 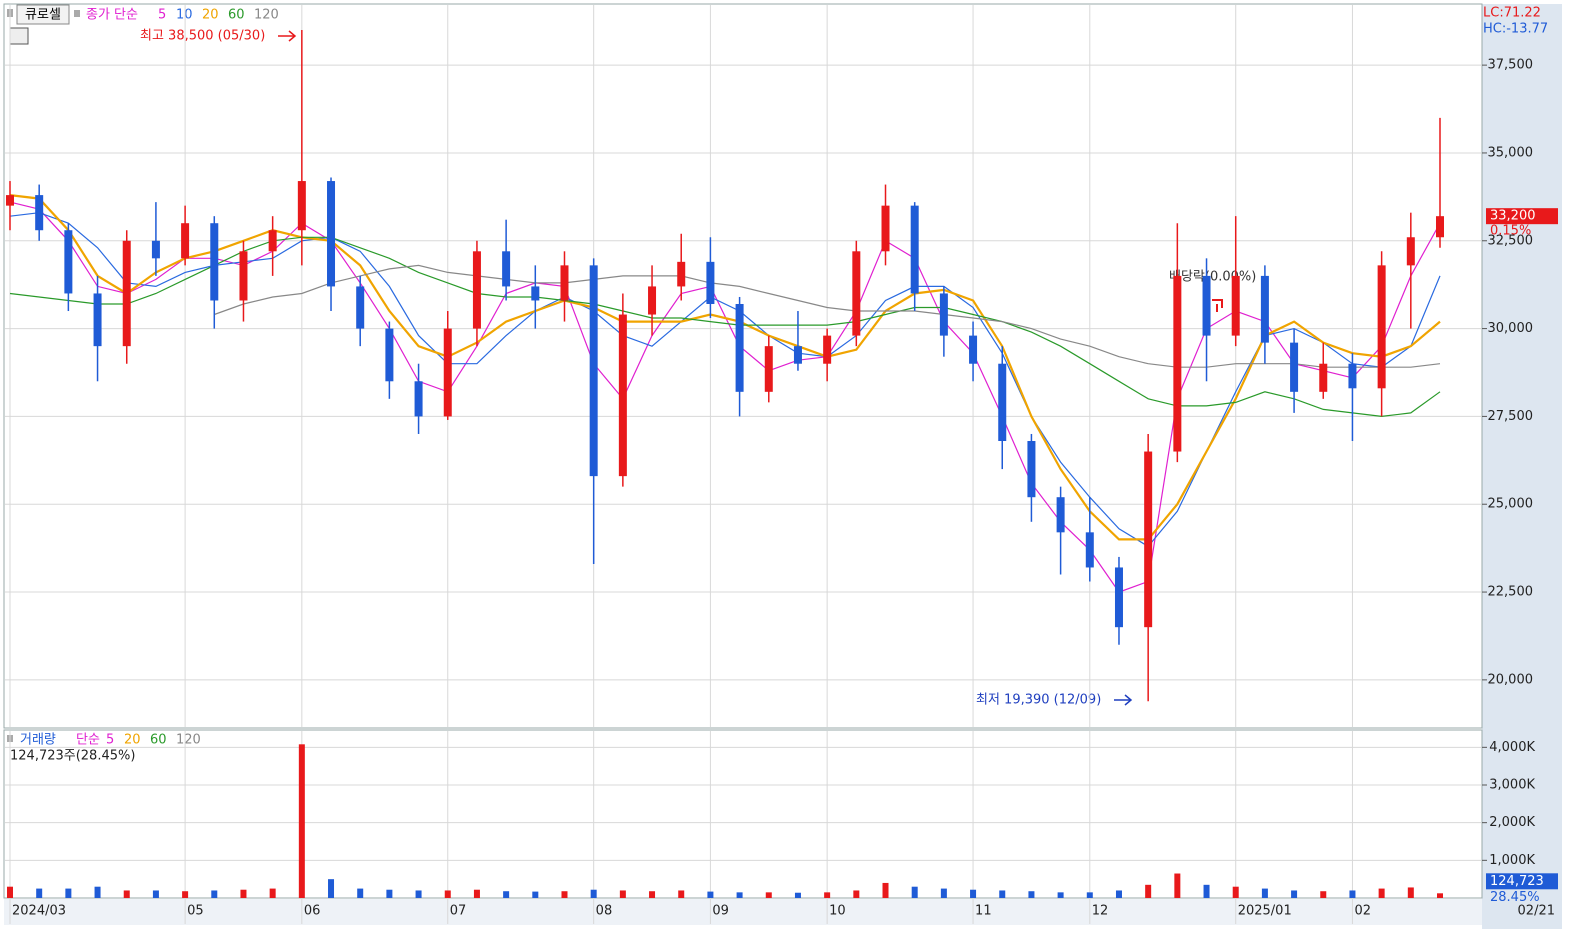 I want to click on y-tick-label: 2,000K, so click(x=1512, y=822).